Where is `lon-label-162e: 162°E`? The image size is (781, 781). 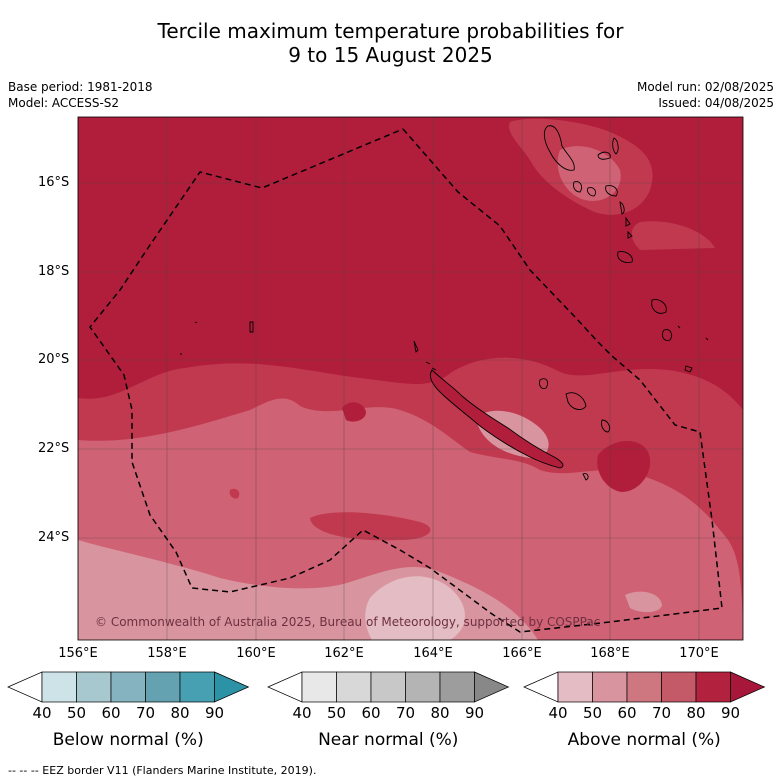 lon-label-162e: 162°E is located at coordinates (344, 653).